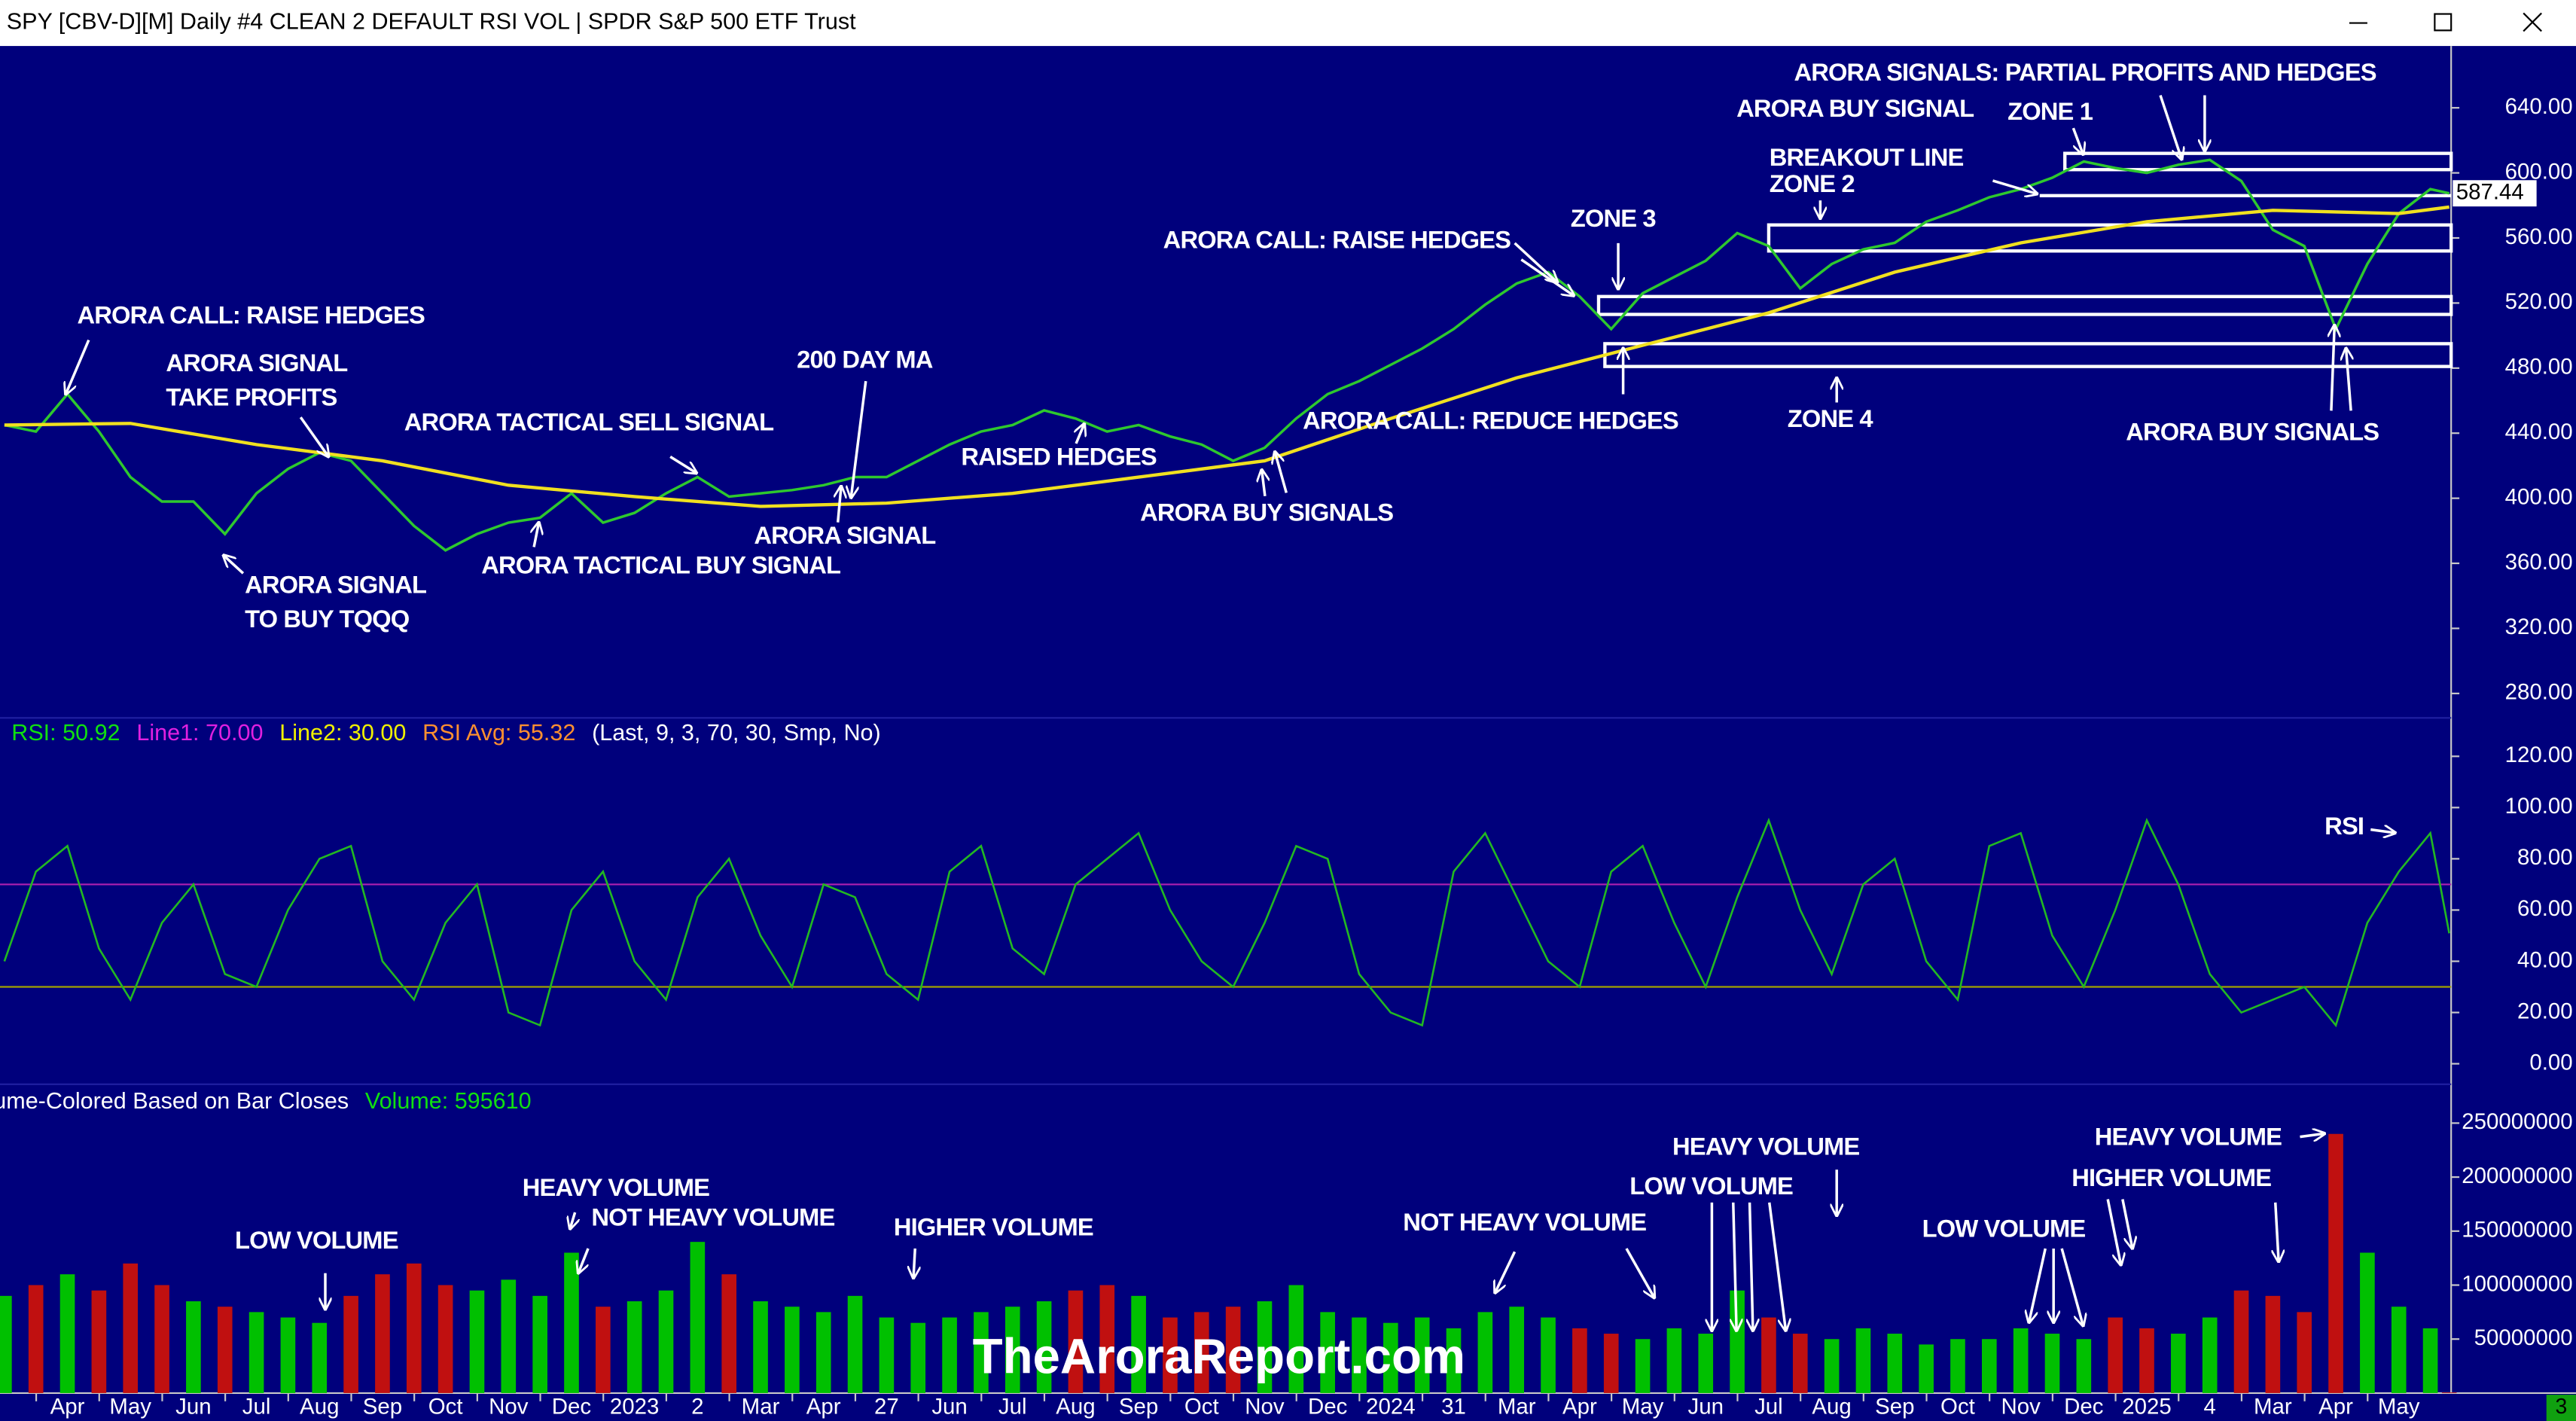 The width and height of the screenshot is (2576, 1421). Describe the element at coordinates (2443, 22) in the screenshot. I see `maximize-button` at that location.